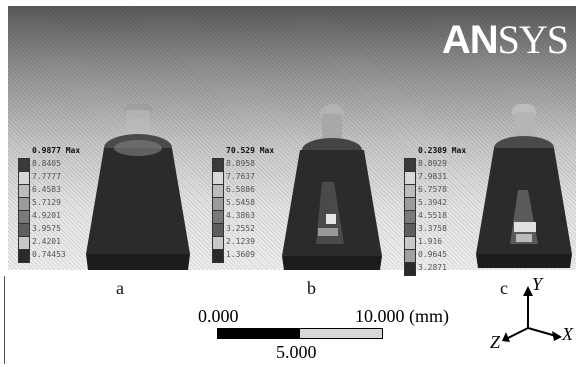 The height and width of the screenshot is (367, 581). What do you see at coordinates (311, 288) in the screenshot?
I see `caption-b: b` at bounding box center [311, 288].